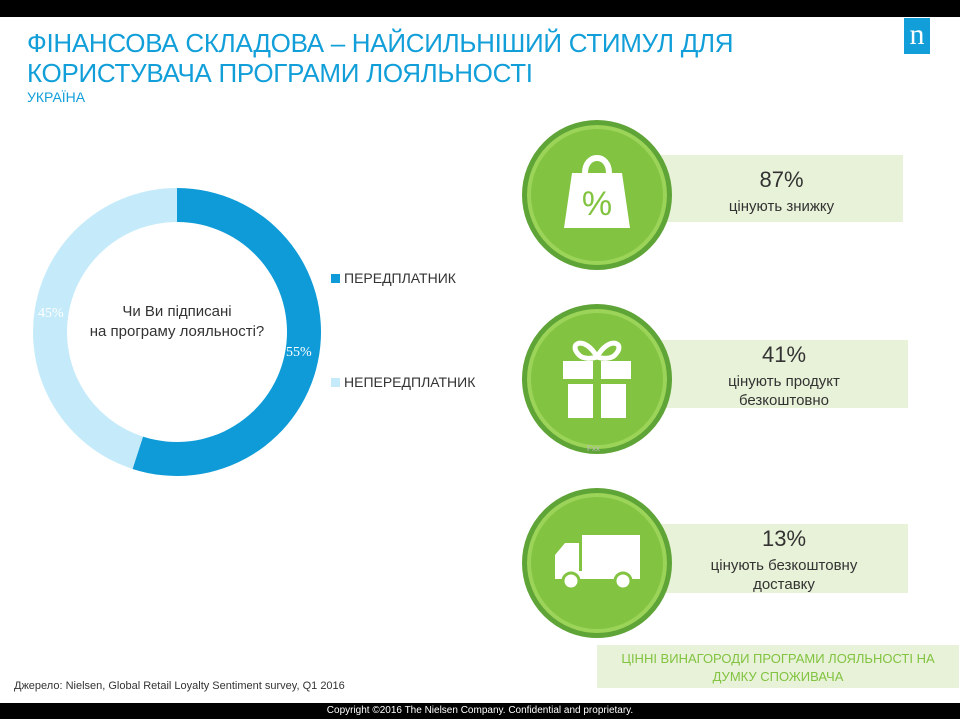 This screenshot has height=719, width=960. I want to click on legend-label-subscriber: ПЕРЕДПЛАТНИК, so click(400, 278).